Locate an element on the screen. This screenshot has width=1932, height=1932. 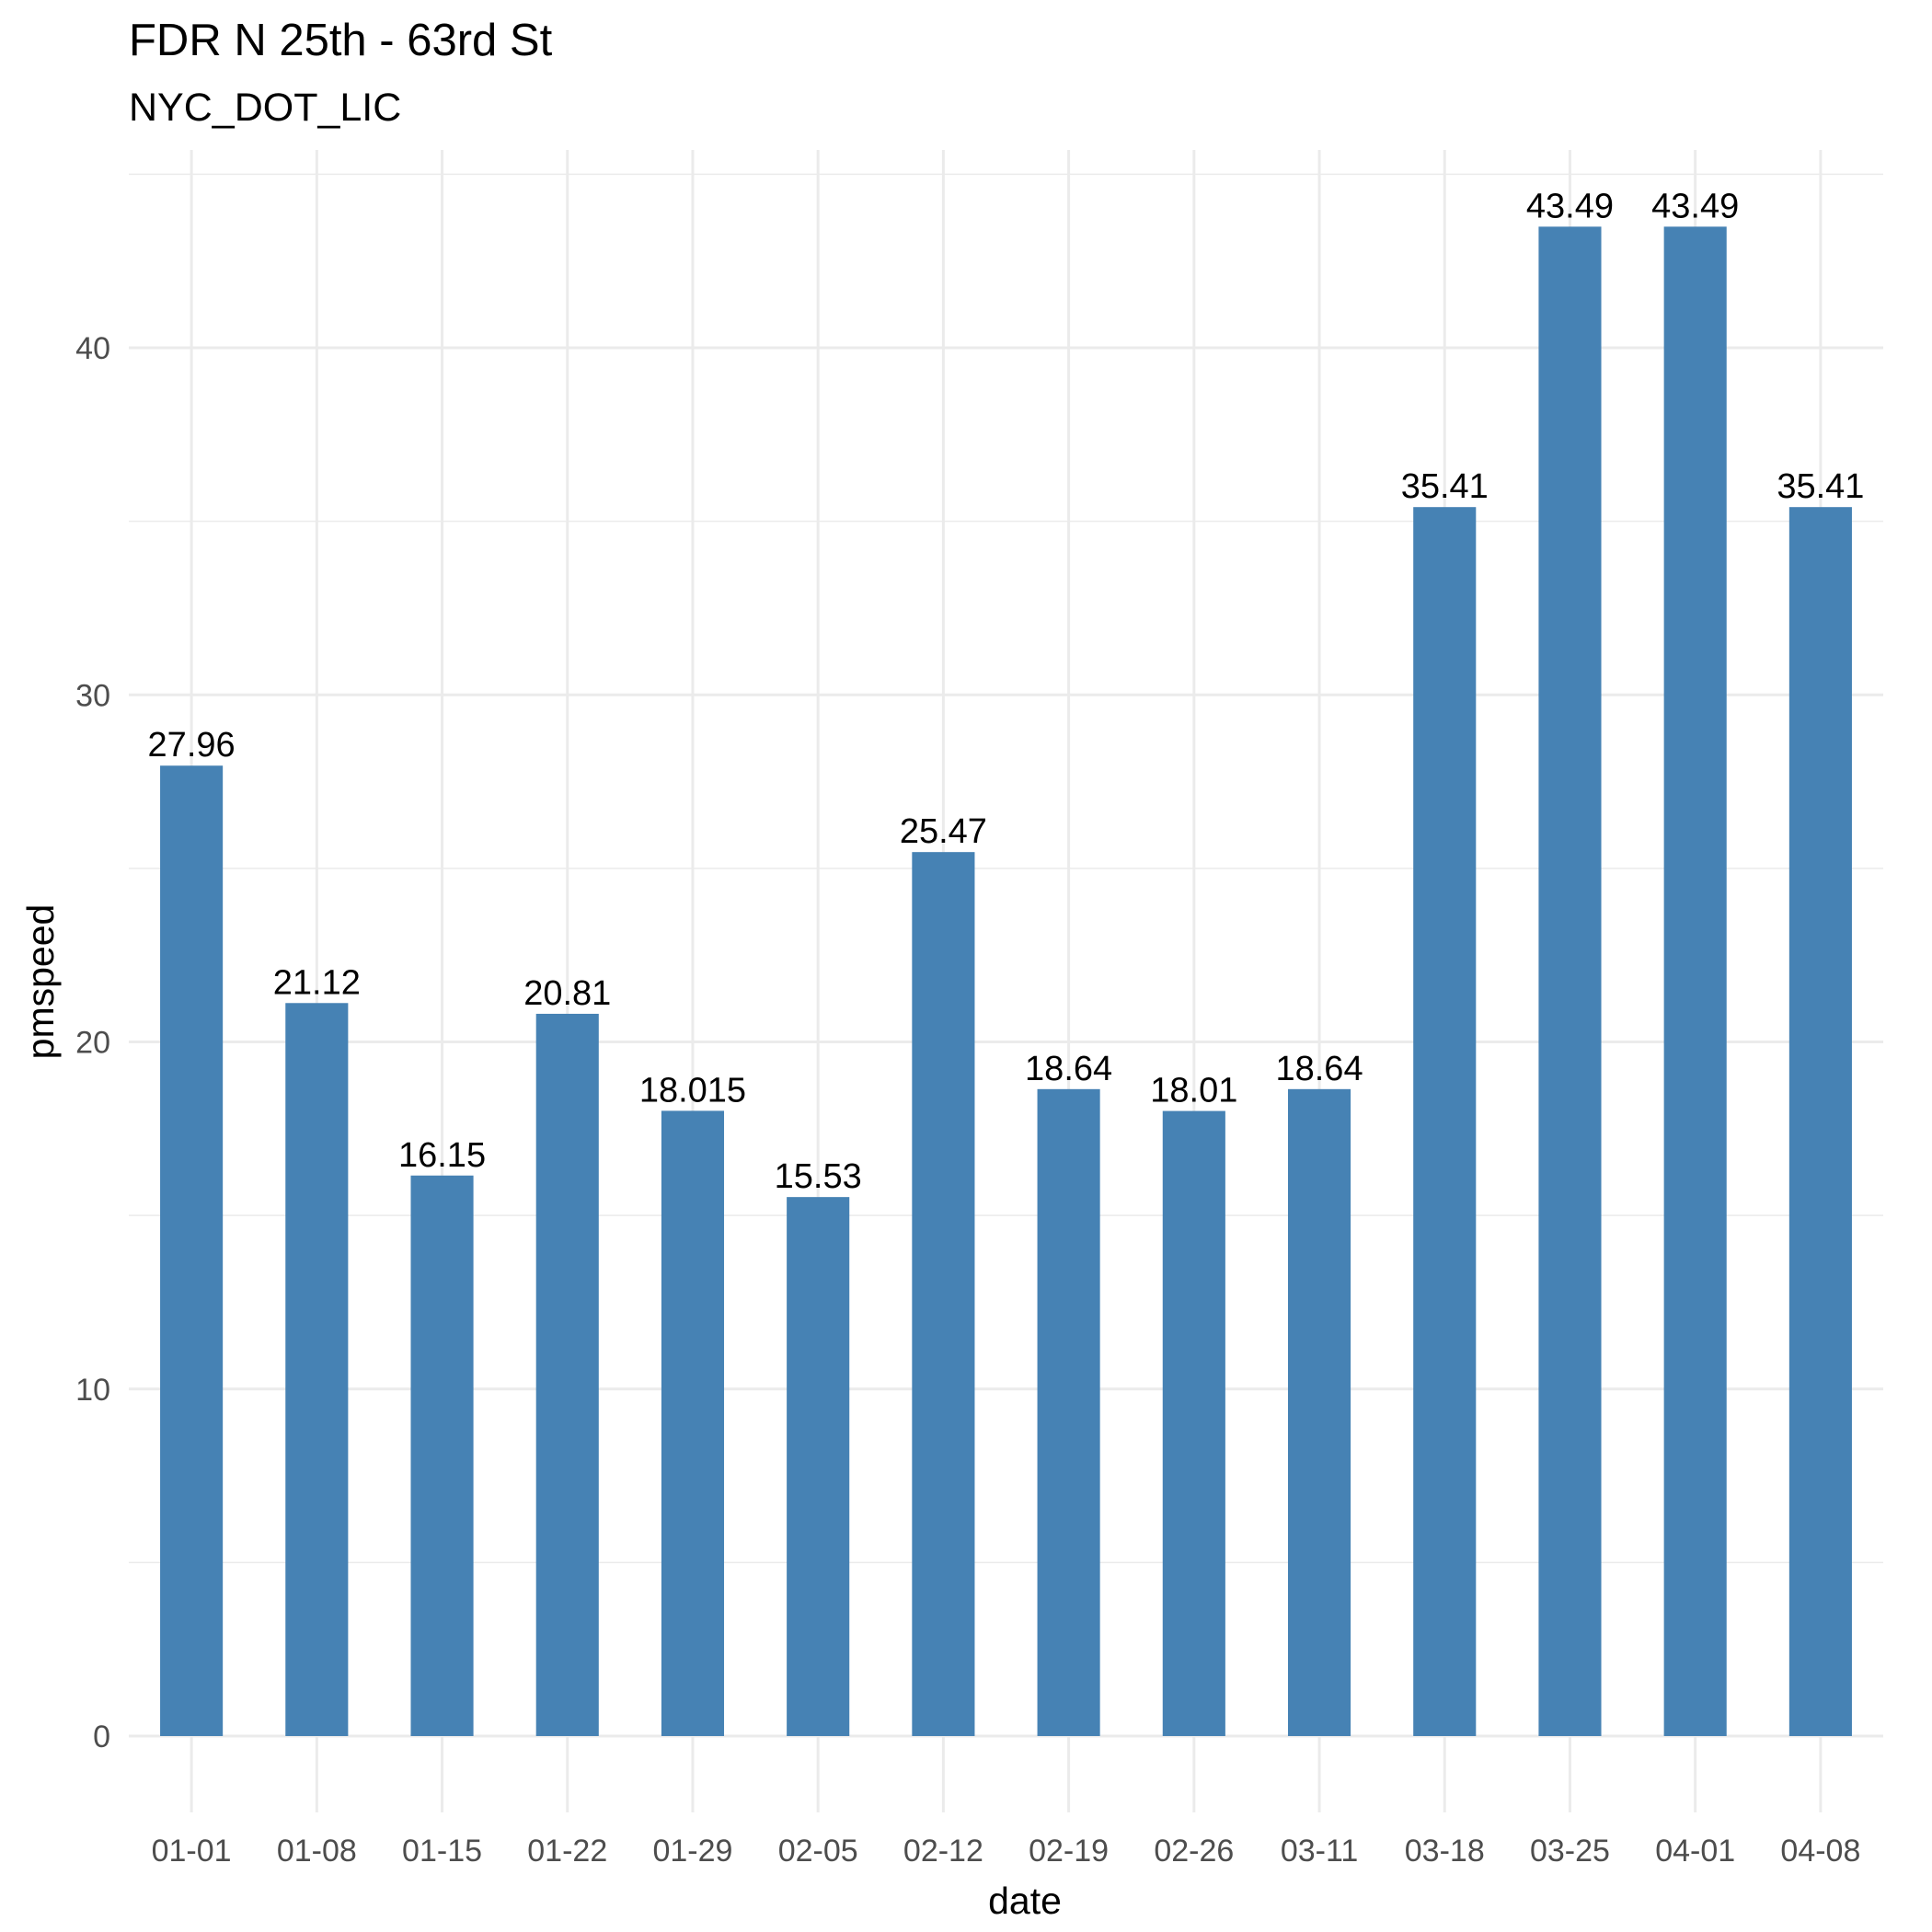
x-tick-label: 01-15 is located at coordinates (442, 1851).